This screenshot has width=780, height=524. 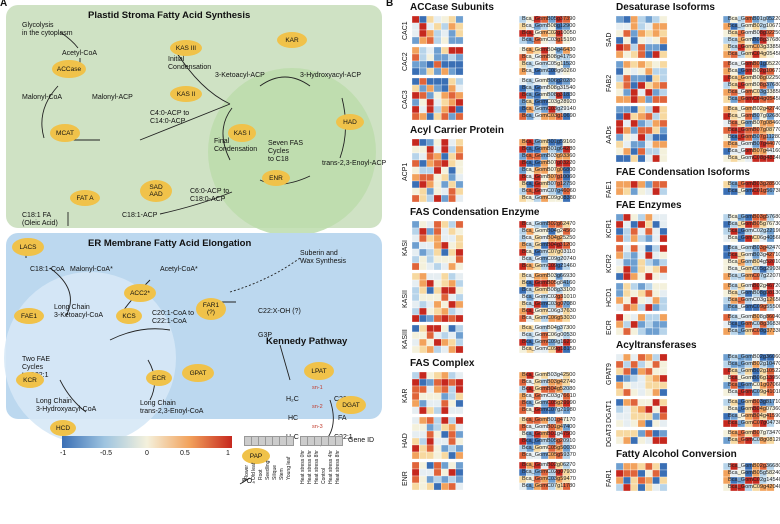 I want to click on heatmap-group-label: CAC3, so click(x=405, y=99).